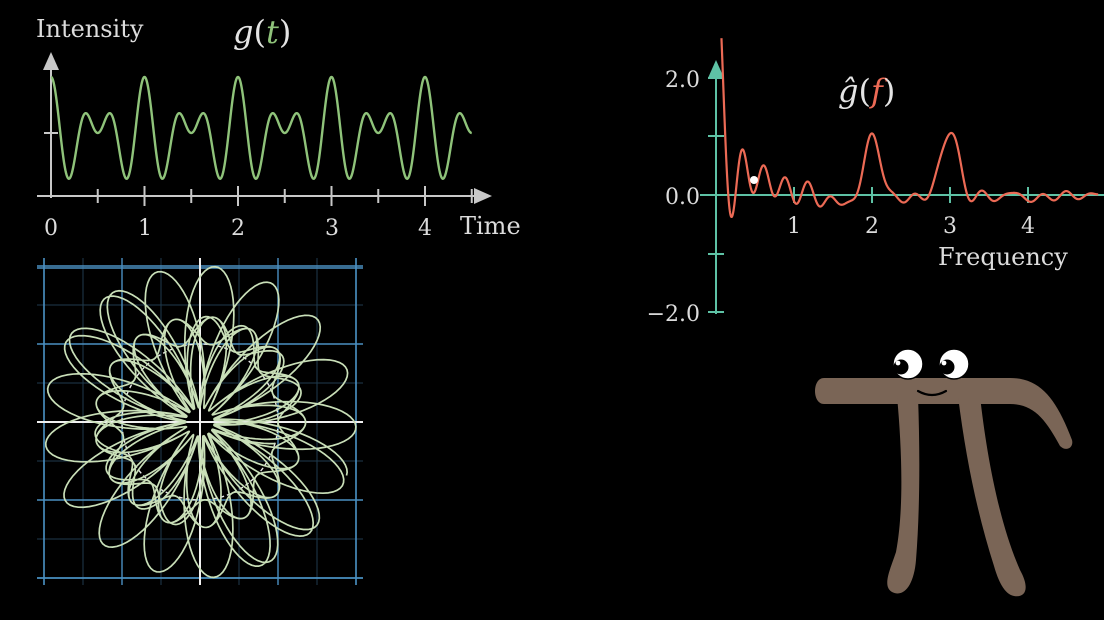 The image size is (1104, 620). I want to click on freq-func-label: ĝ(f), so click(866, 91).